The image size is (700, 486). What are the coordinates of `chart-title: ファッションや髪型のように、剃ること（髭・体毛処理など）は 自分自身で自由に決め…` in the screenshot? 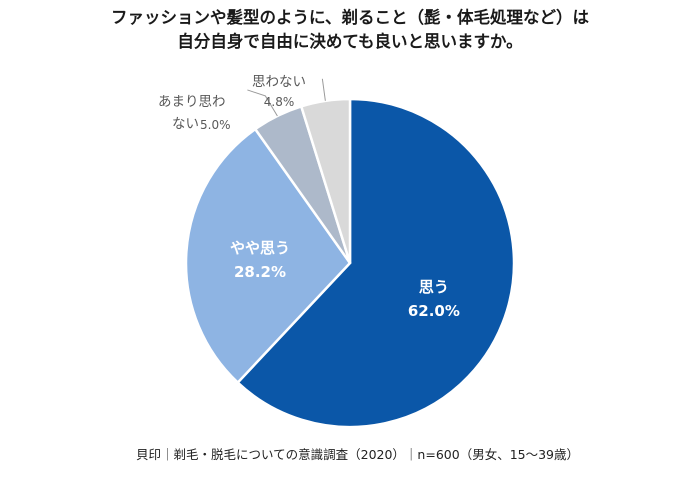 It's located at (350, 30).